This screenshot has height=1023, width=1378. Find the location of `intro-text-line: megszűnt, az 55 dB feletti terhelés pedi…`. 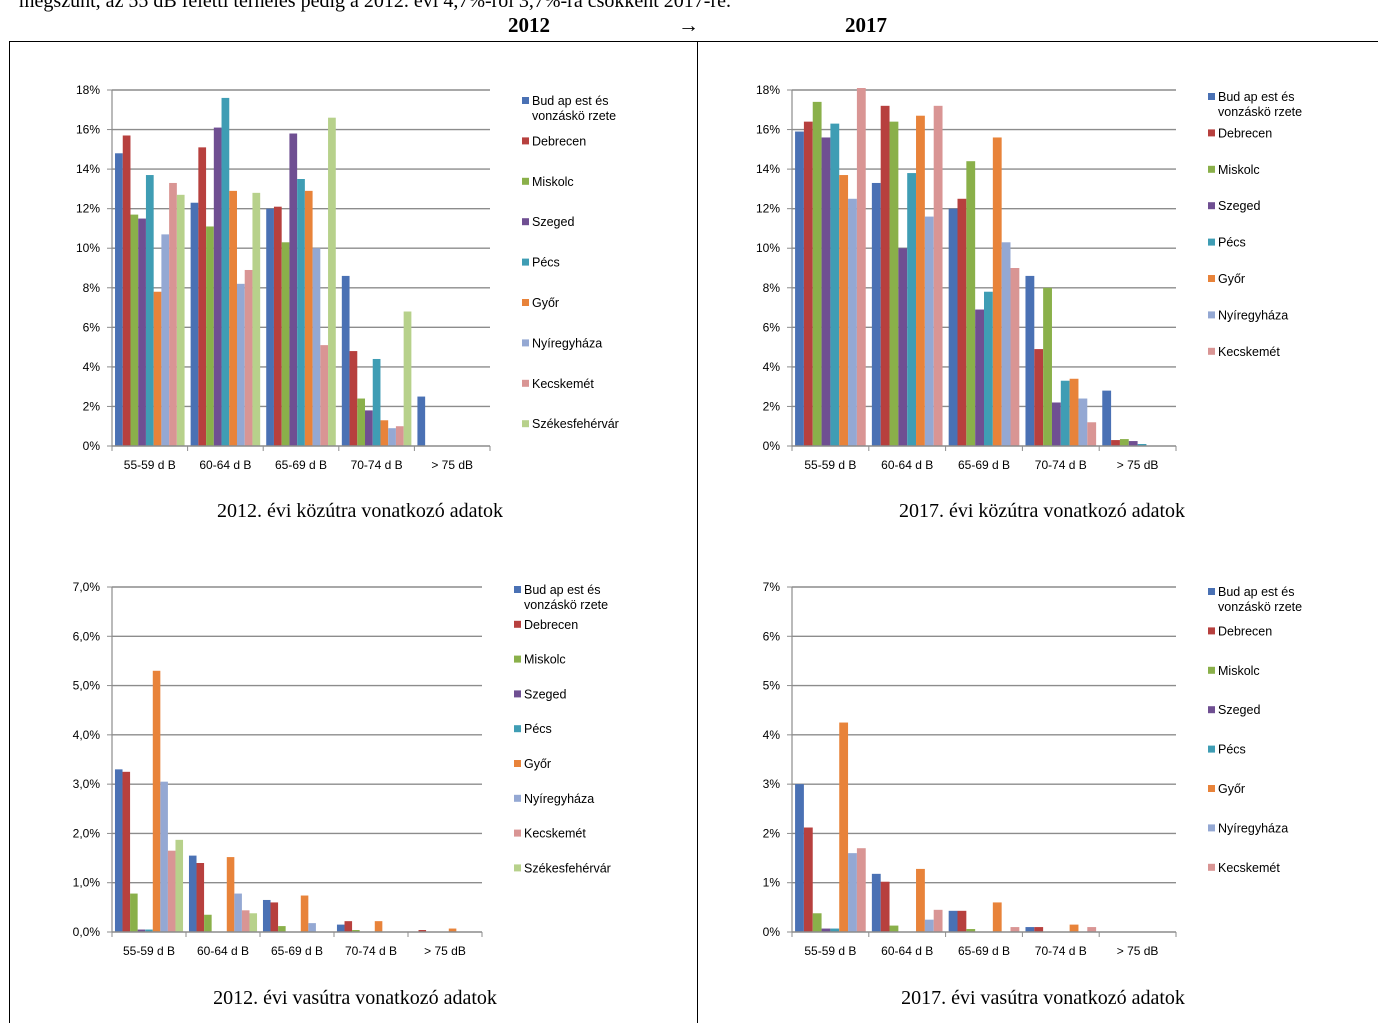

intro-text-line: megszűnt, az 55 dB feletti terhelés pedi… is located at coordinates (375, 6).